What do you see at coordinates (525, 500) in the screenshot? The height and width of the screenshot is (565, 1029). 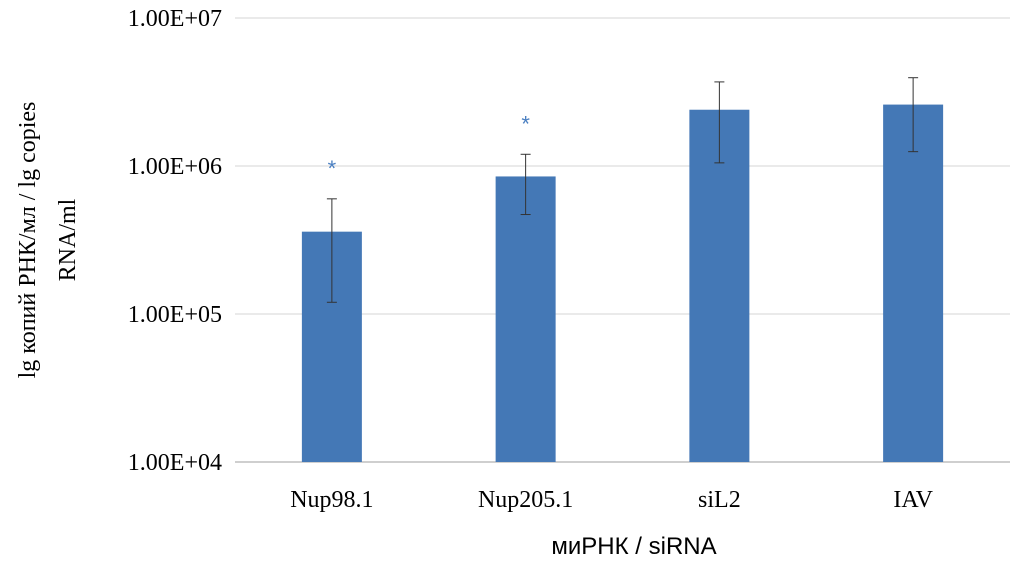 I see `x-tick-label: Nup205.1` at bounding box center [525, 500].